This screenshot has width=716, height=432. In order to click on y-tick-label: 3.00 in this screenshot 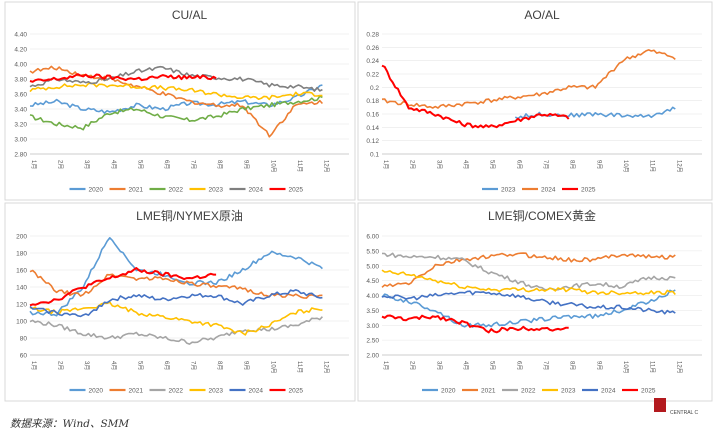, I will do `click(20, 140)`.